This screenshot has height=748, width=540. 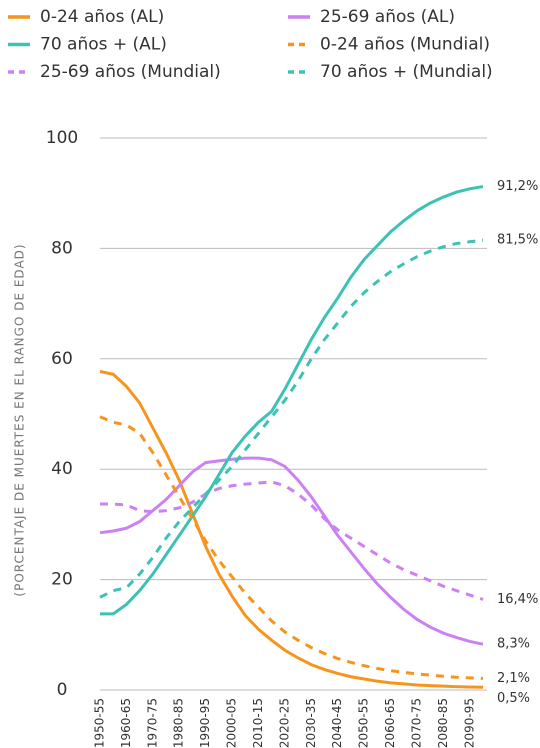 I want to click on legend-label: 70 años + (Mundial), so click(x=406, y=72).